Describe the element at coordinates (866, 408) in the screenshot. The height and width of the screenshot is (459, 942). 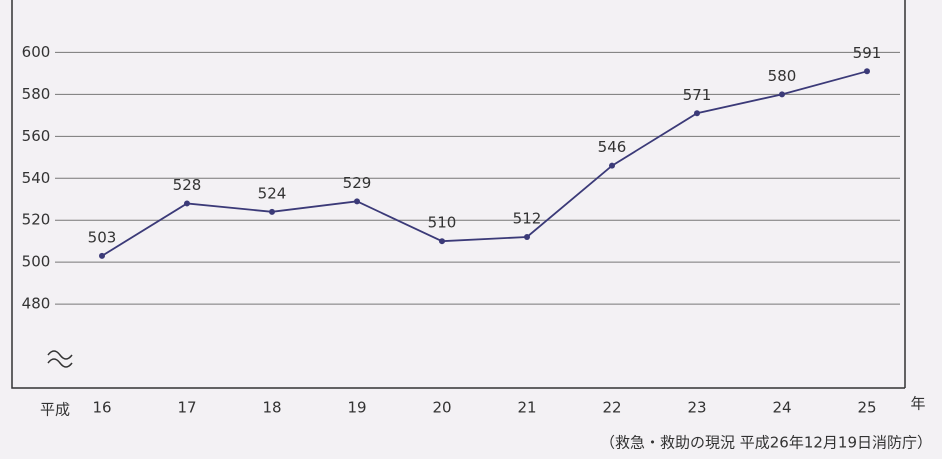
I see `x-tick-label: 25` at that location.